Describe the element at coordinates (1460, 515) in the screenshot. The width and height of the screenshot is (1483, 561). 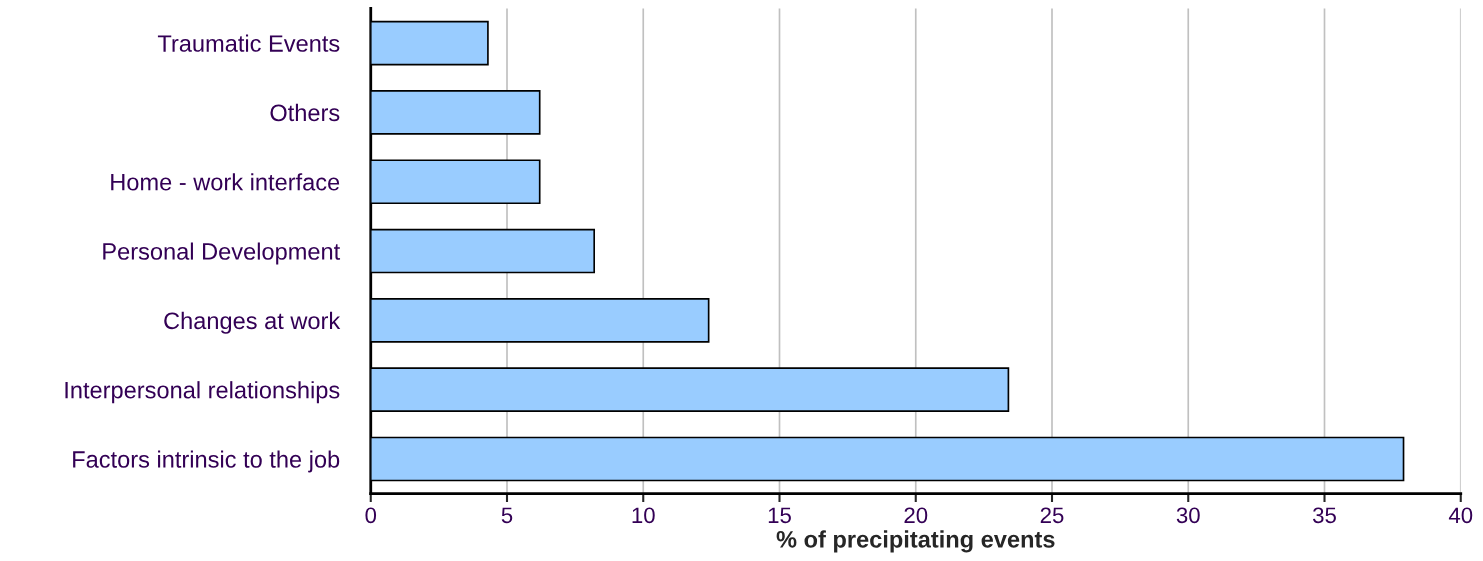
I see `x-tick-label: 40` at that location.